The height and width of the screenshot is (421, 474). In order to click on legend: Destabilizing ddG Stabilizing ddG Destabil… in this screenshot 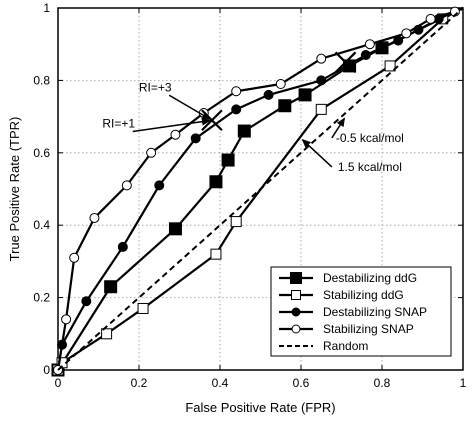, I will do `click(361, 311)`.